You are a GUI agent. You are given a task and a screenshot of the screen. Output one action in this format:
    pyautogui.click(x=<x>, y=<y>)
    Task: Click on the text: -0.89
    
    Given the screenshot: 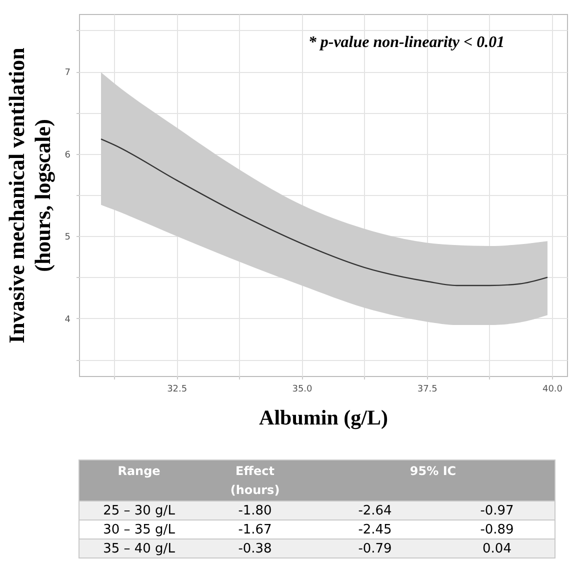 What is the action you would take?
    pyautogui.click(x=497, y=530)
    